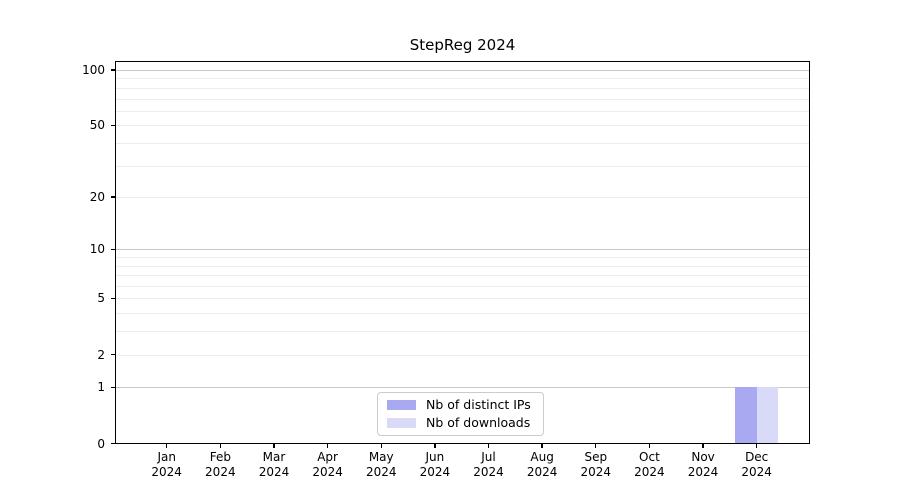 Image resolution: width=900 pixels, height=500 pixels. What do you see at coordinates (478, 405) in the screenshot?
I see `legend-label-distinct-ips: Nb of distinct IPs` at bounding box center [478, 405].